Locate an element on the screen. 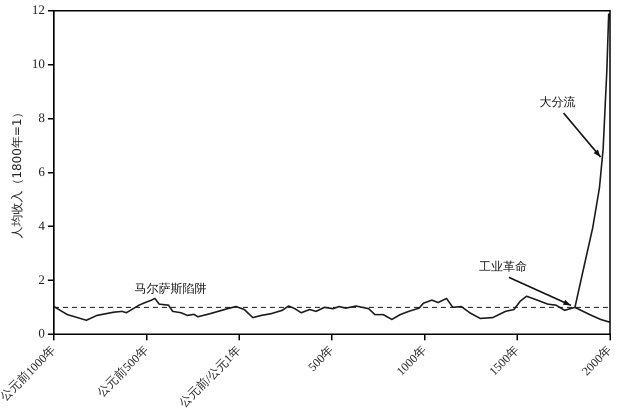  y-axis-title: 人均收入（1800年=1） is located at coordinates (17, 172).